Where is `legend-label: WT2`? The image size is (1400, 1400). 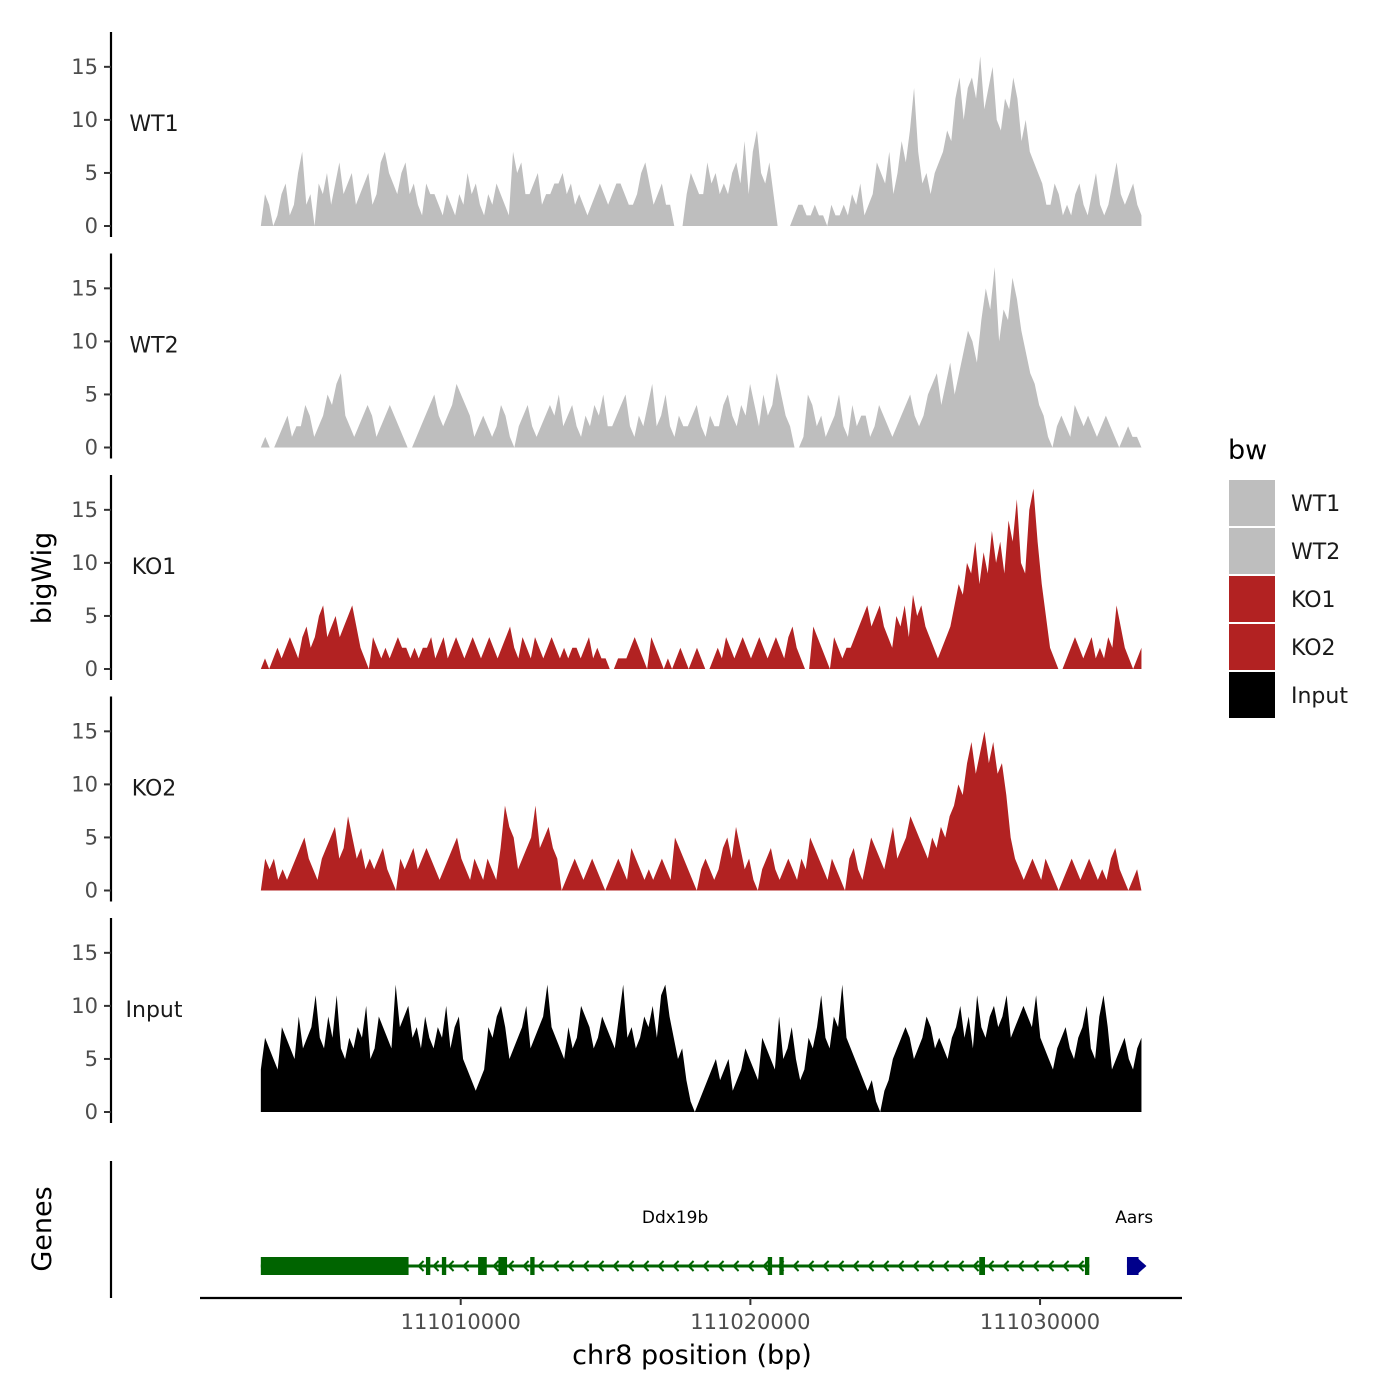 legend-label: WT2 is located at coordinates (1315, 552).